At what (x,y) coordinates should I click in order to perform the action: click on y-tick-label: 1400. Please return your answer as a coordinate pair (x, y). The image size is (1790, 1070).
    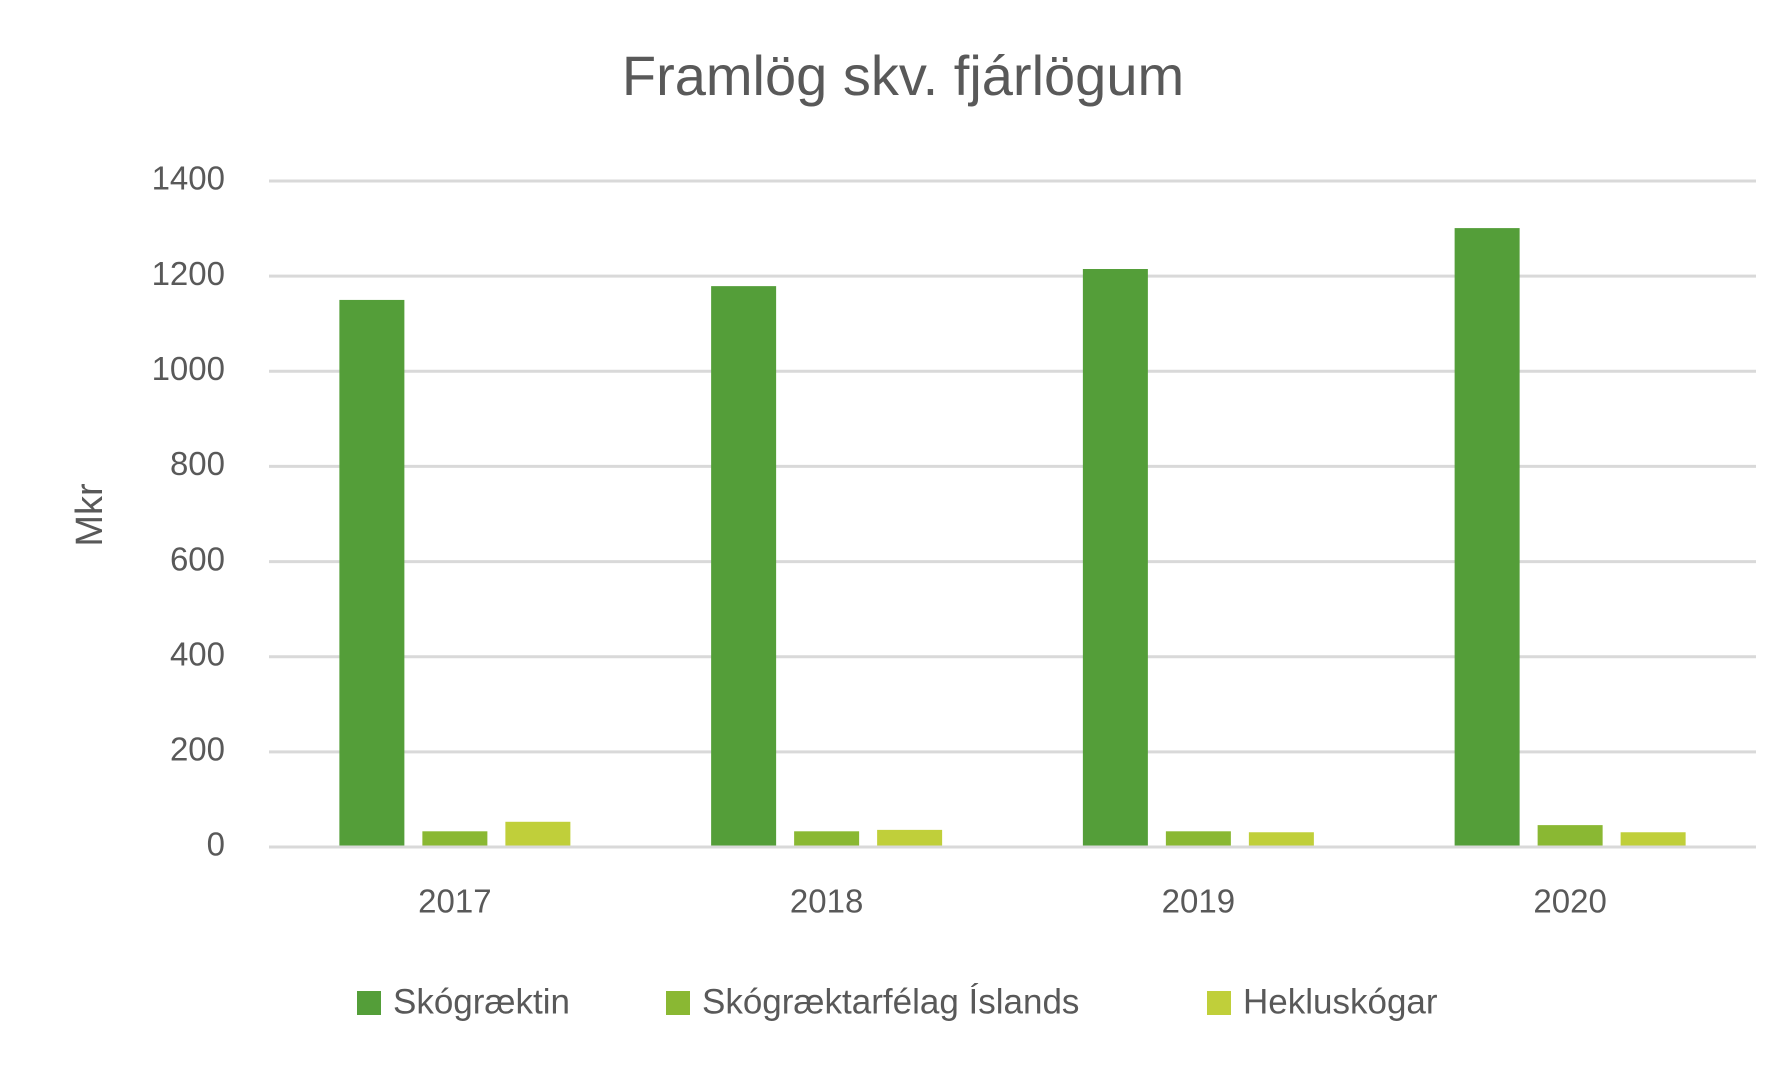
    Looking at the image, I should click on (188, 178).